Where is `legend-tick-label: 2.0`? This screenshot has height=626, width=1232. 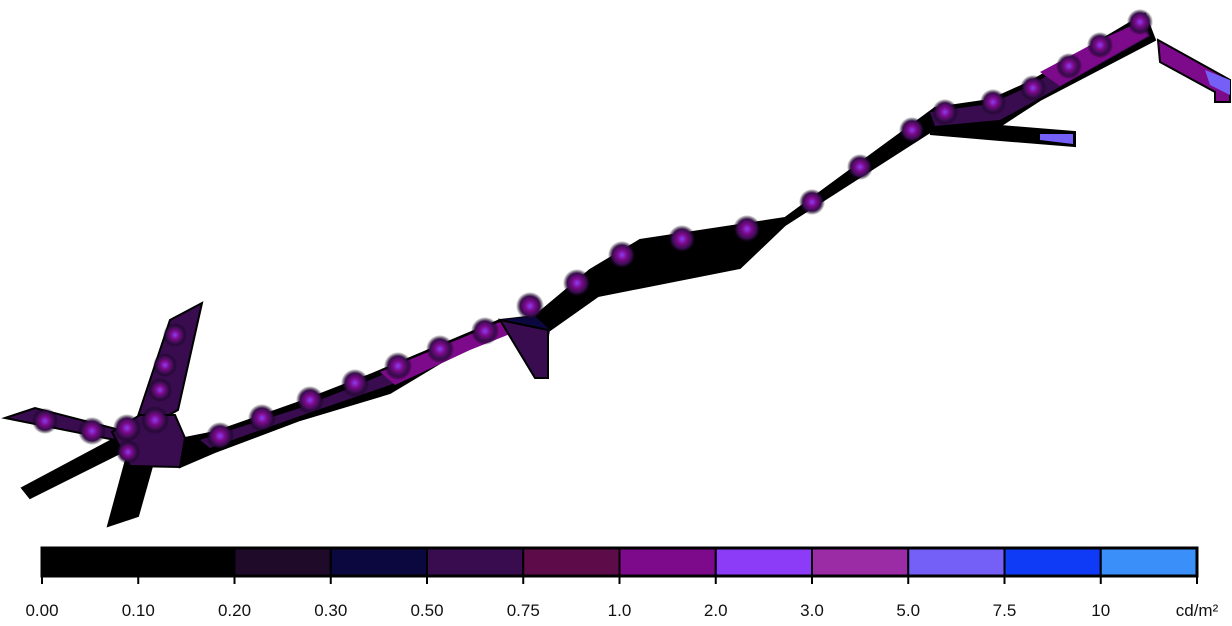
legend-tick-label: 2.0 is located at coordinates (716, 610).